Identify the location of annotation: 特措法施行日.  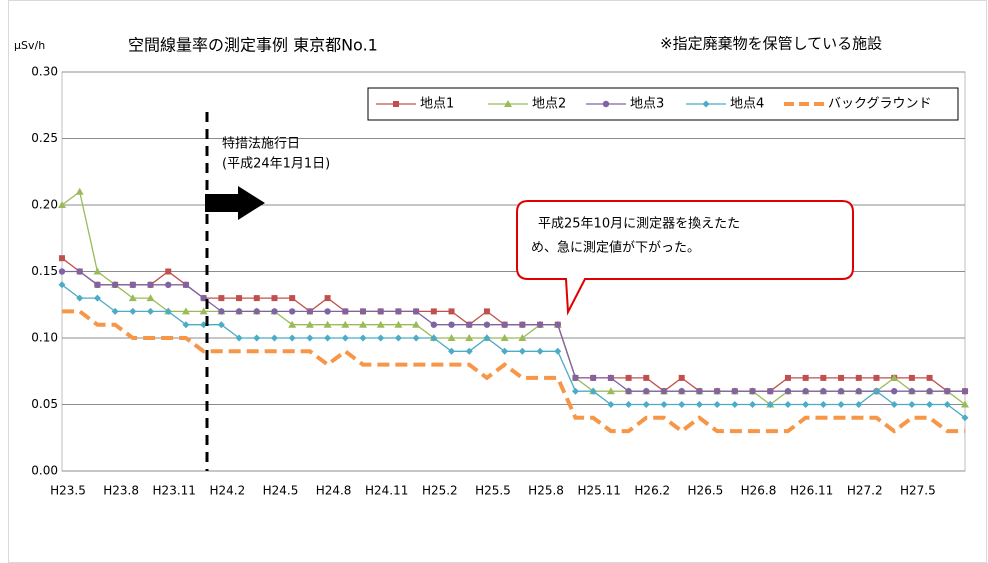
(261, 144).